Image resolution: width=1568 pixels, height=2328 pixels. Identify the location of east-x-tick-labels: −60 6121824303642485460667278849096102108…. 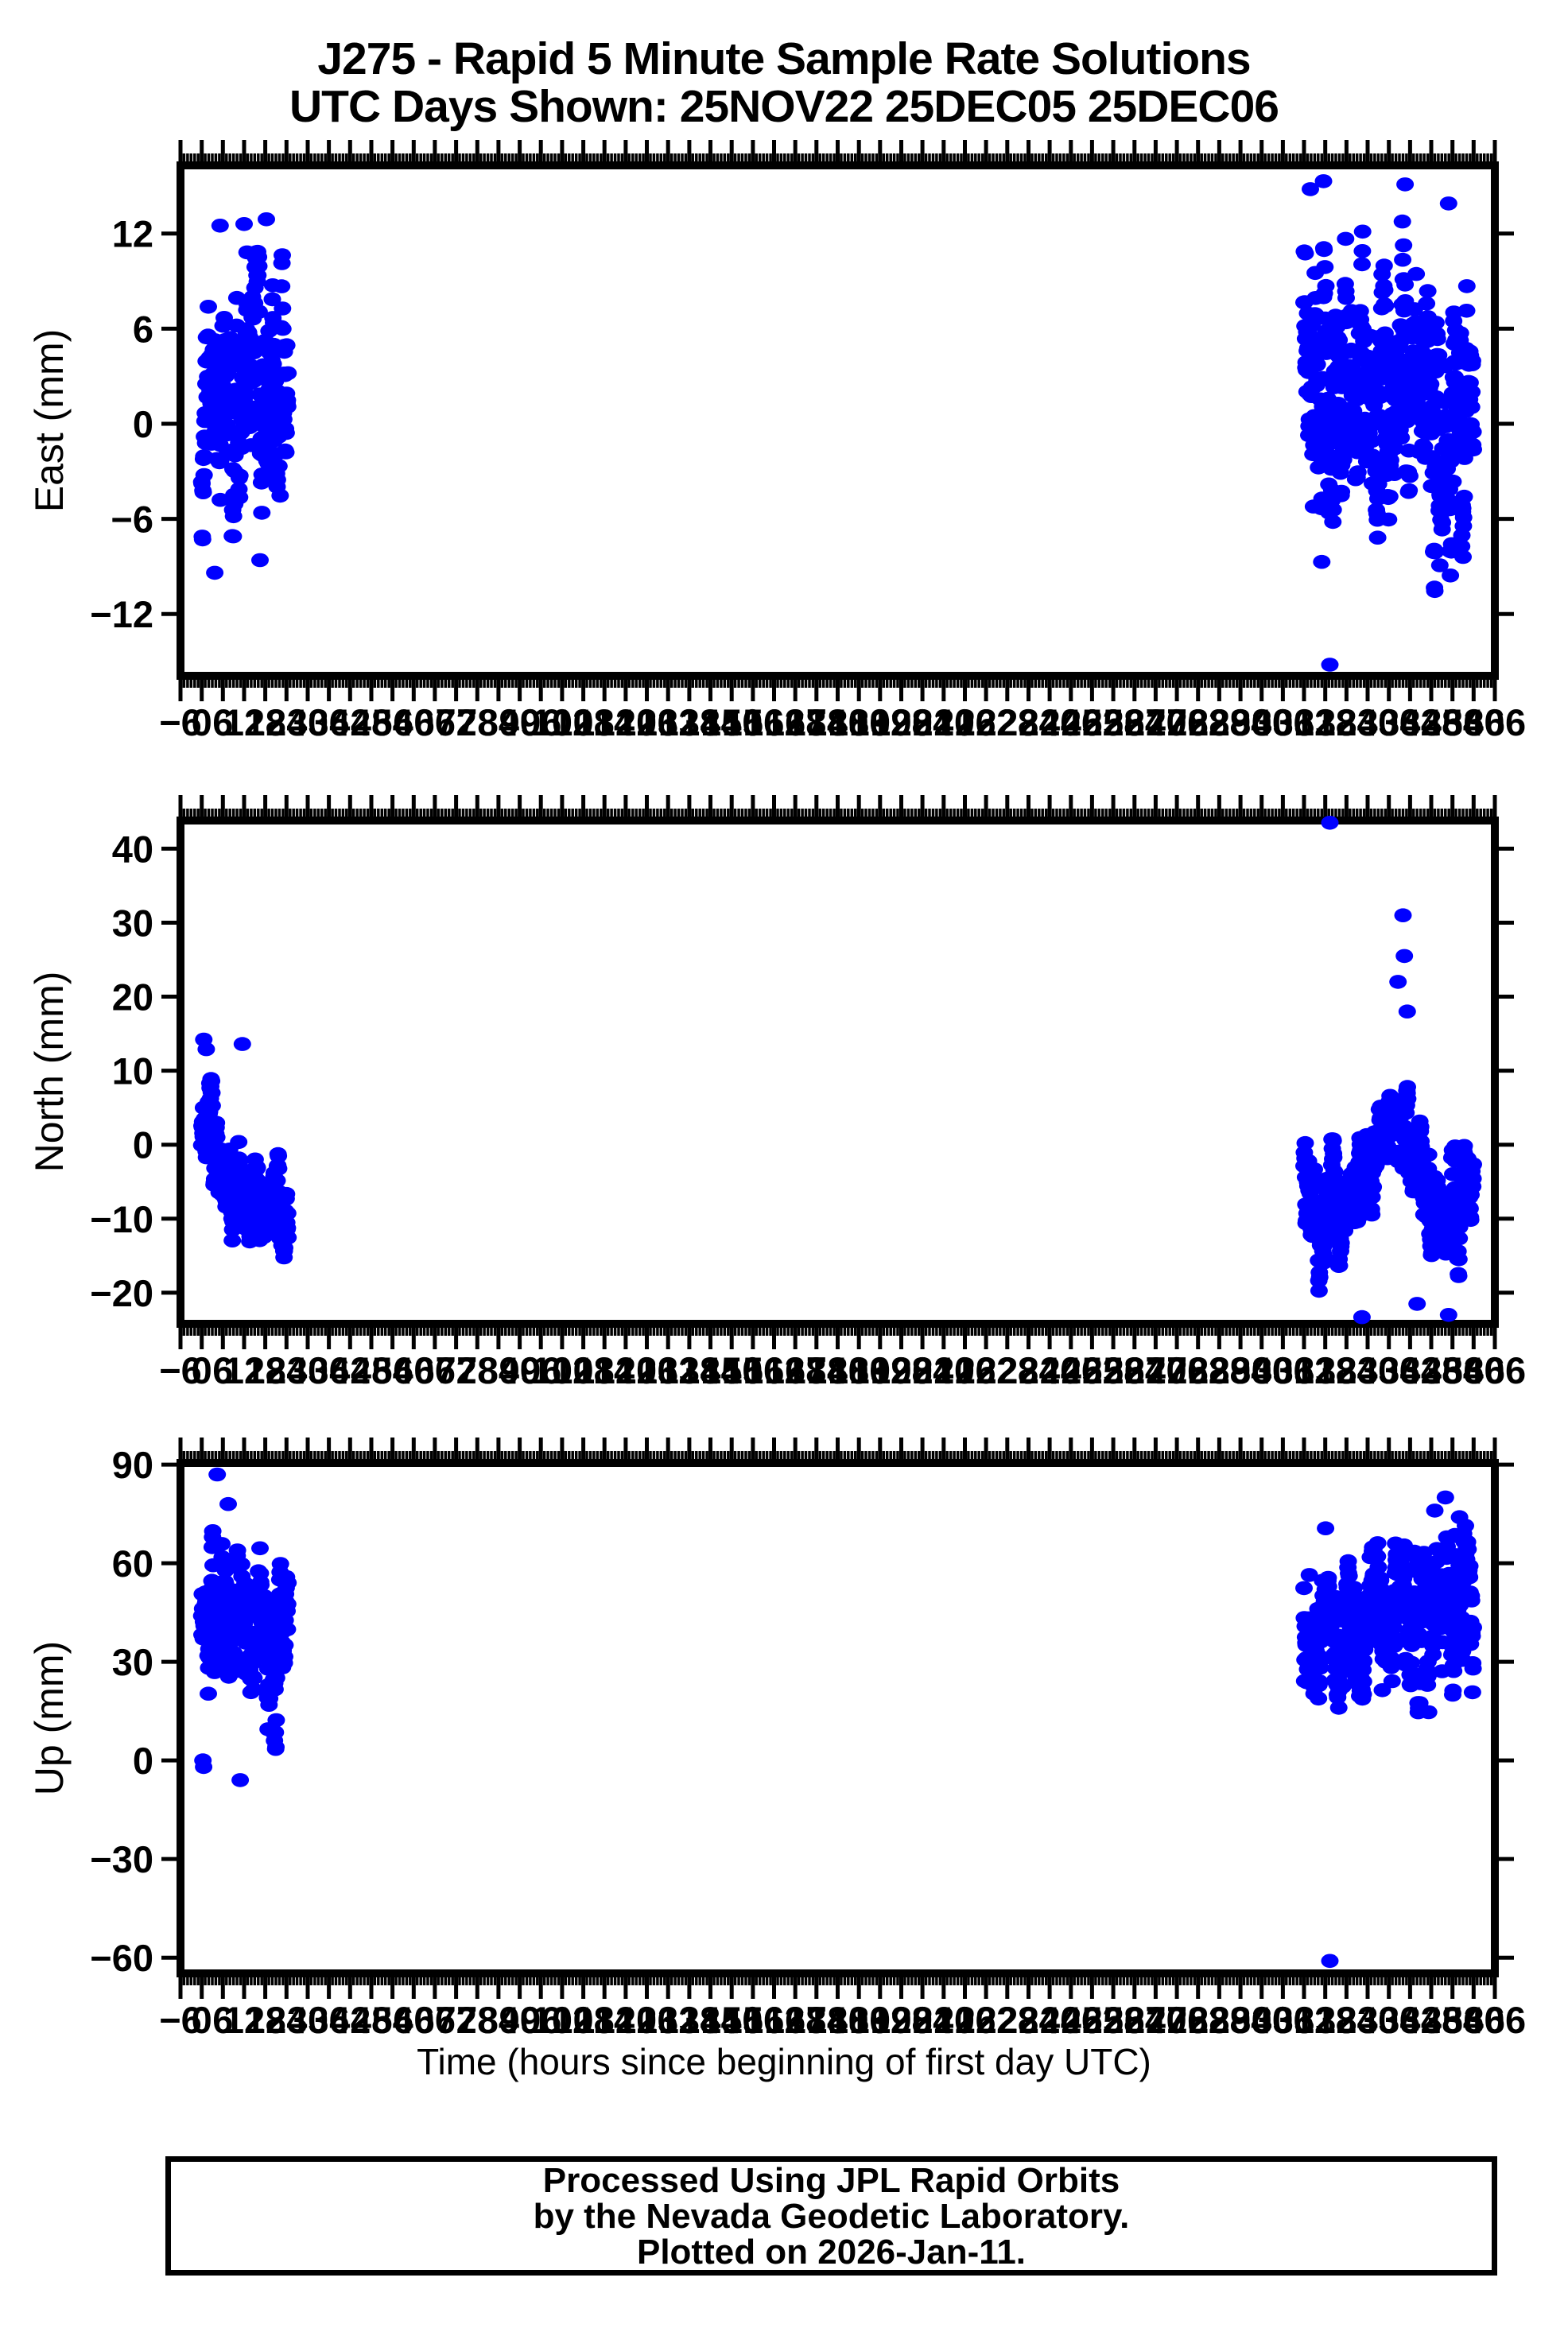
(843, 722).